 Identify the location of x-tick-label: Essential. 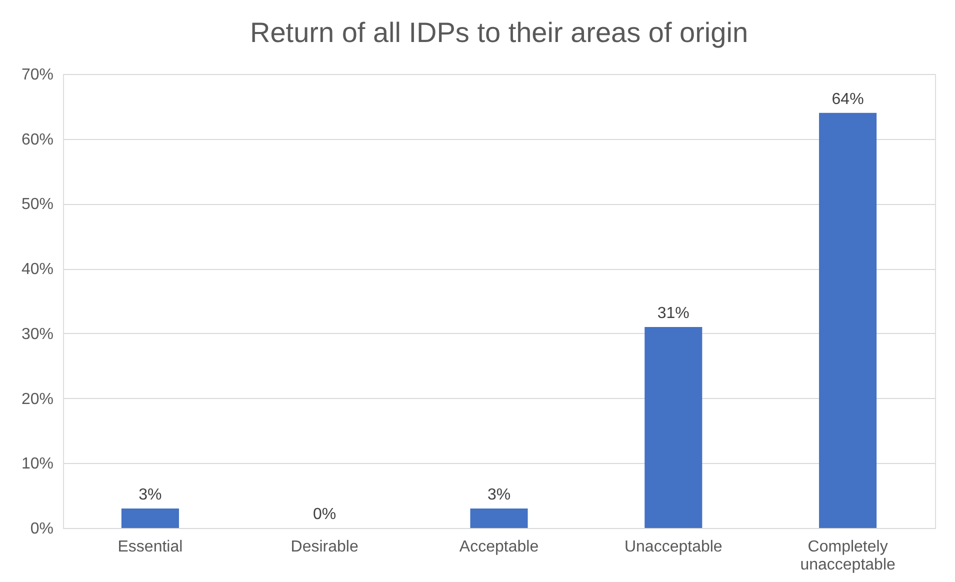
(150, 547).